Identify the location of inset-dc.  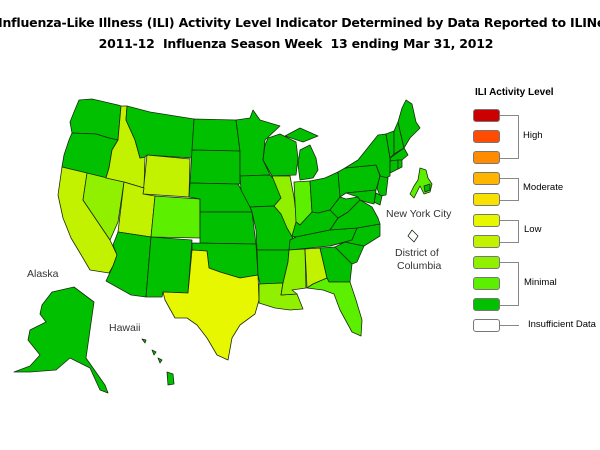
(413, 236).